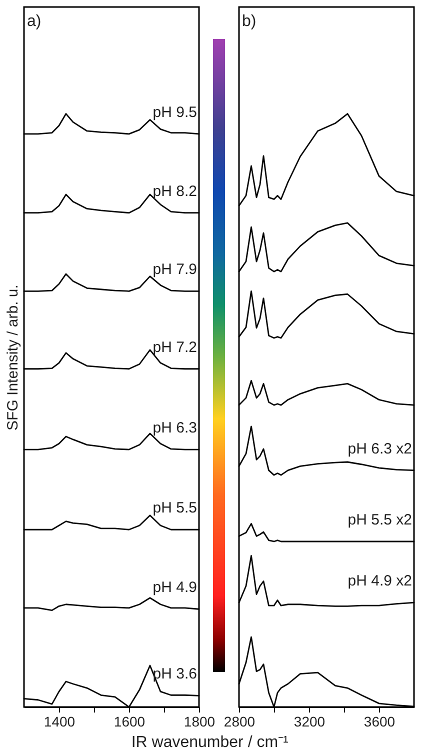 This screenshot has height=755, width=421. I want to click on series-label: pH 7.2, so click(174, 347).